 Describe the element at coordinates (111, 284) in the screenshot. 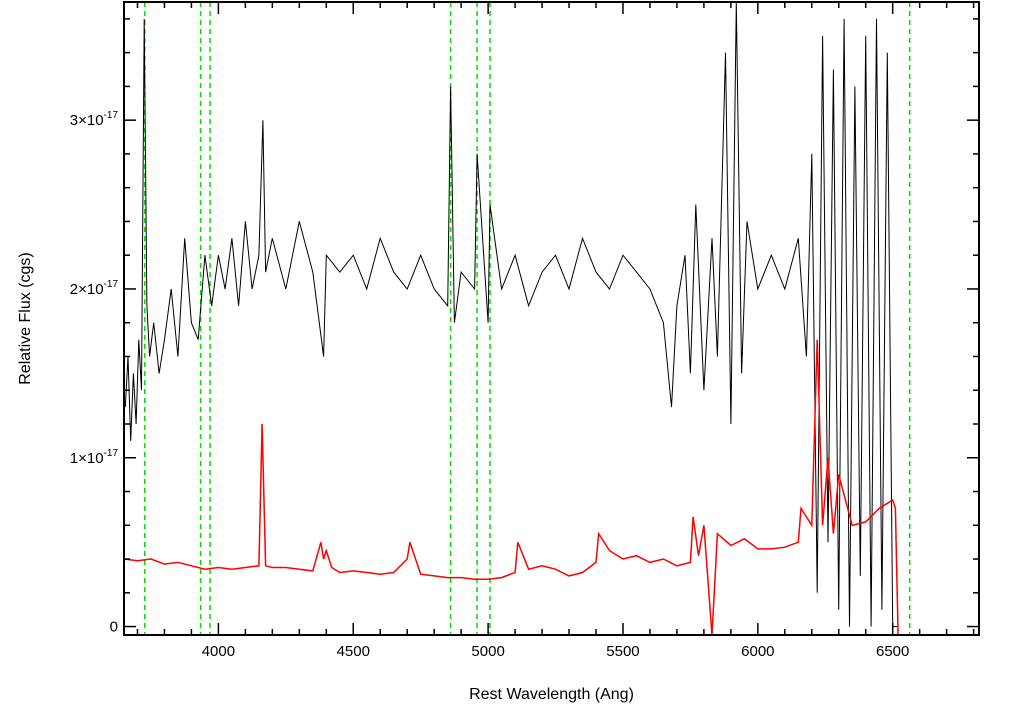

I see `y-tick-exponent-2: -17` at that location.